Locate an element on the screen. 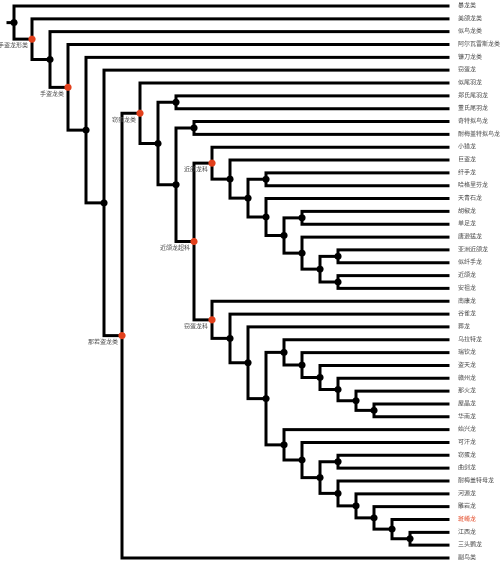  leaf-label: 河源龙 is located at coordinates (467, 493).